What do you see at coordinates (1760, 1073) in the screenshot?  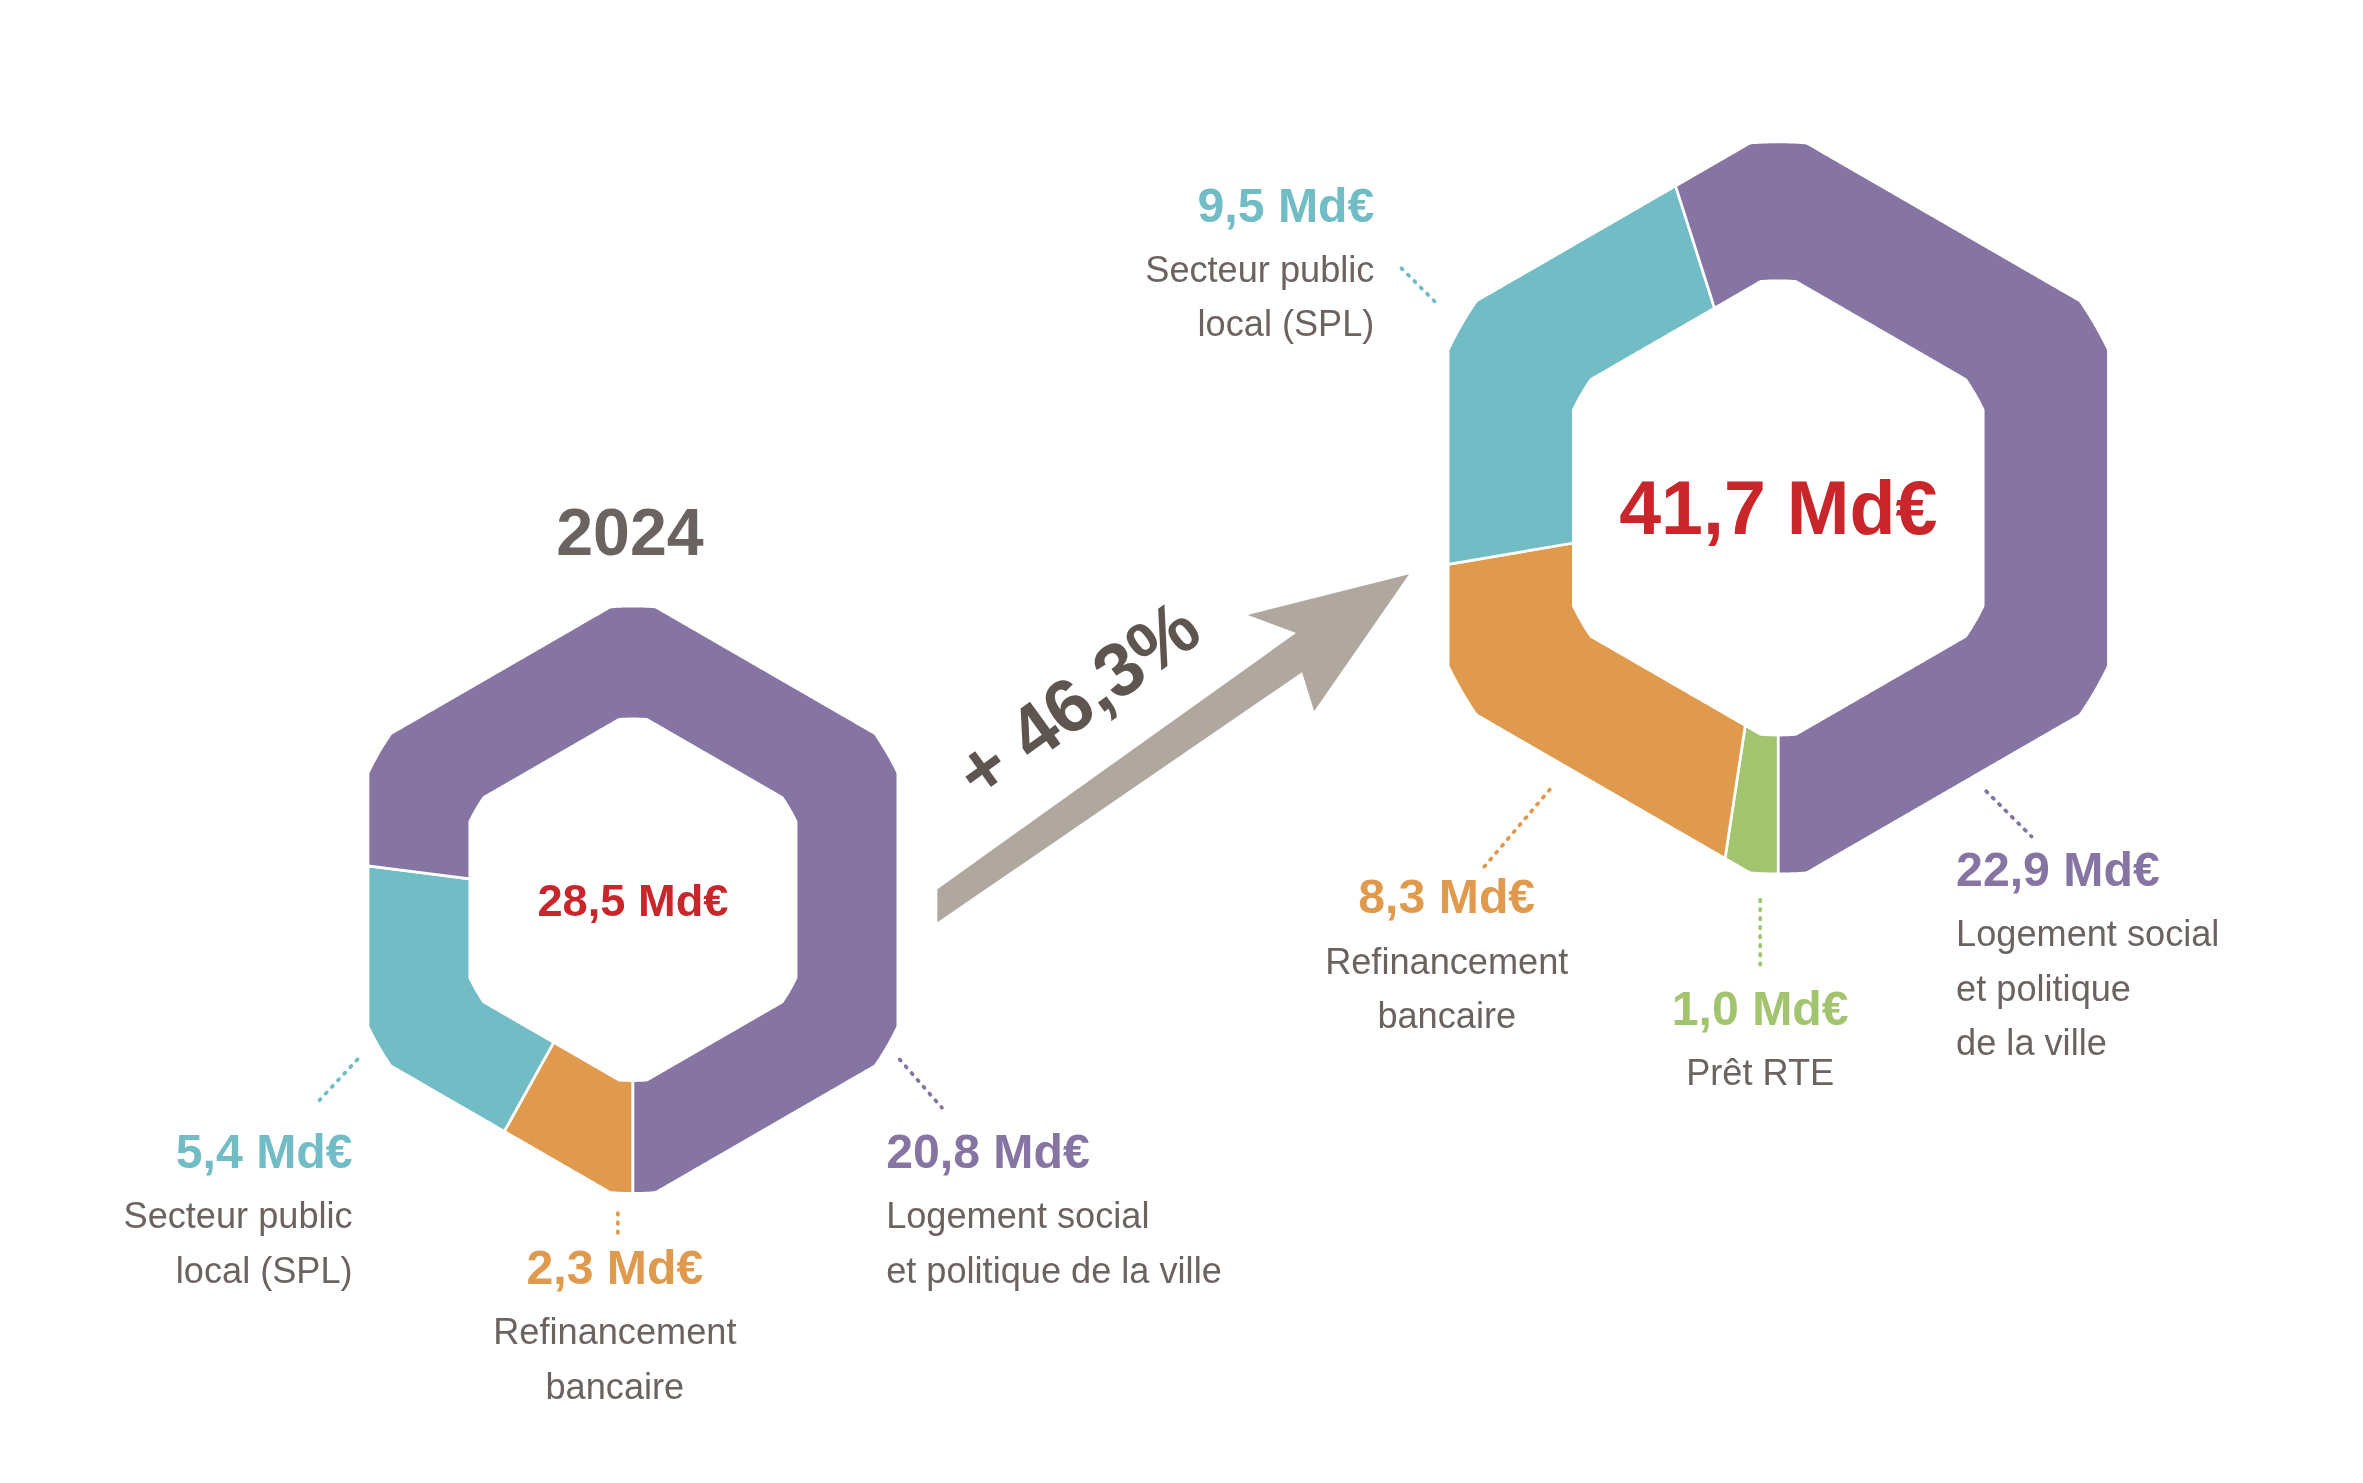 I see `slice-label: Prêt RTE` at bounding box center [1760, 1073].